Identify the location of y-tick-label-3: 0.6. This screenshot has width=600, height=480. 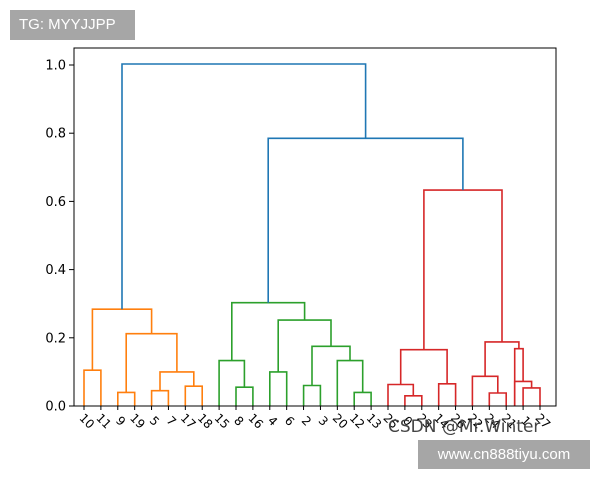
(55, 202).